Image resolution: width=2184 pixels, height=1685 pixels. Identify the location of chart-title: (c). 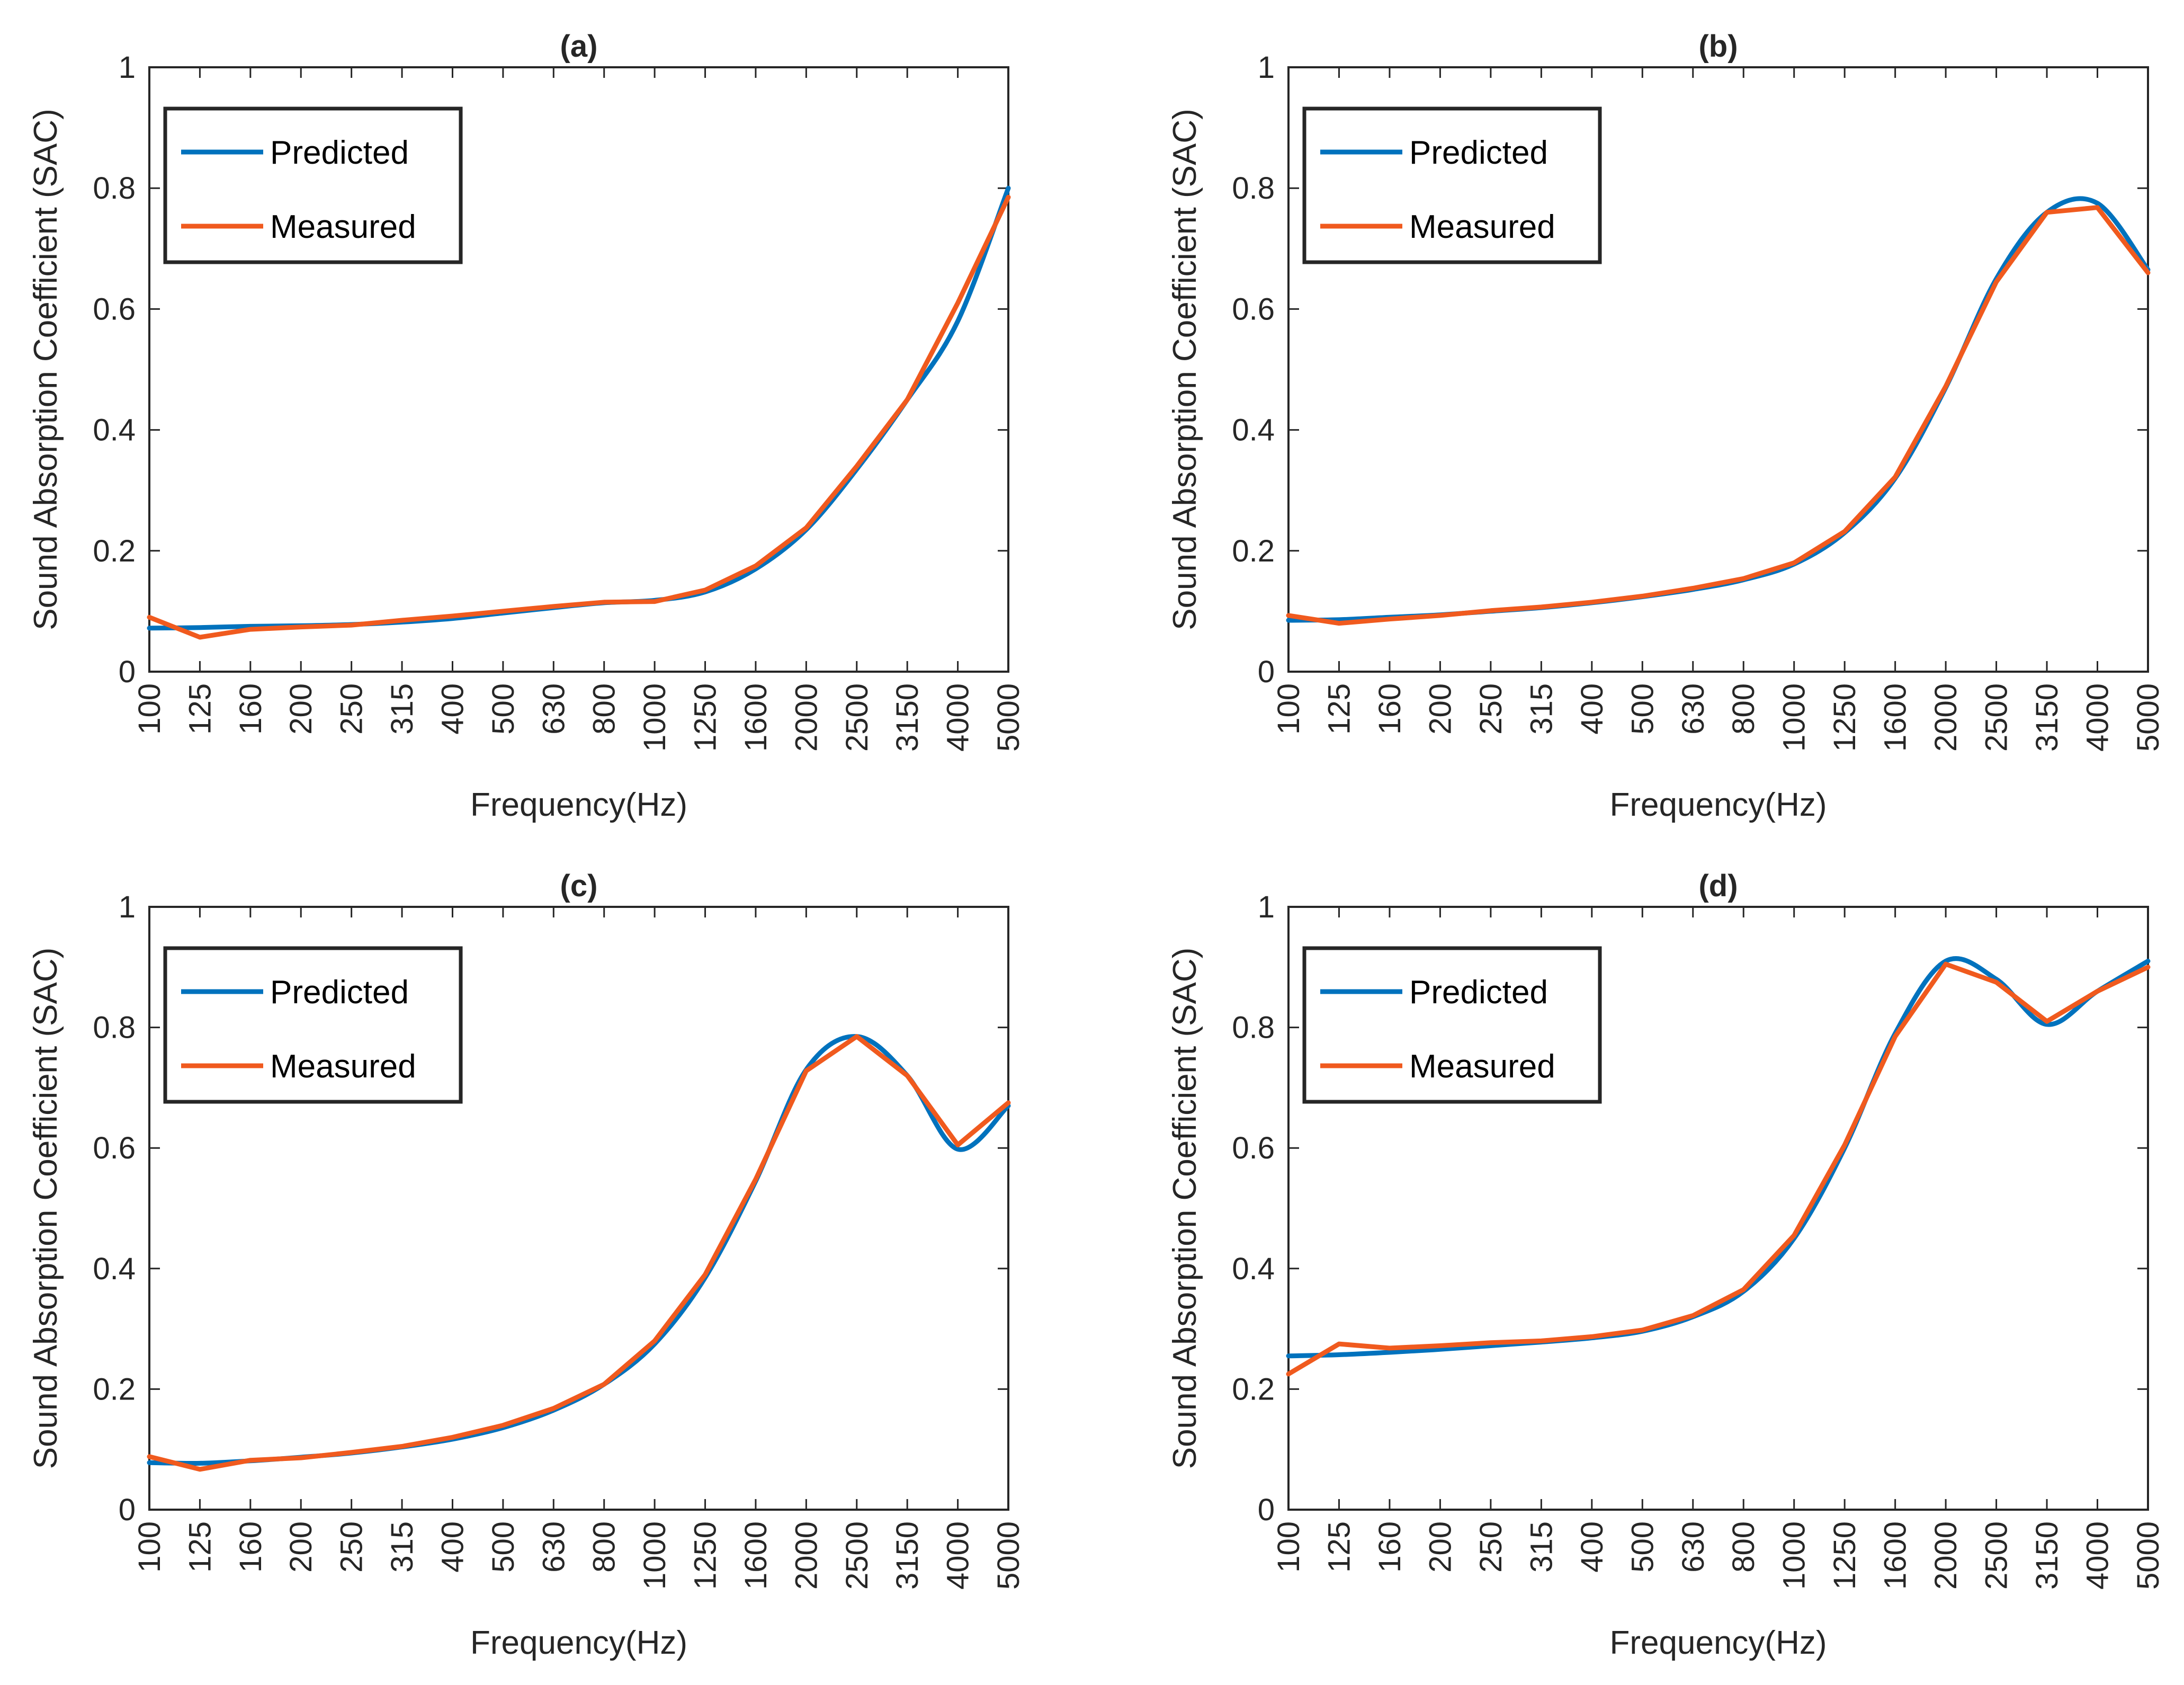
(579, 886).